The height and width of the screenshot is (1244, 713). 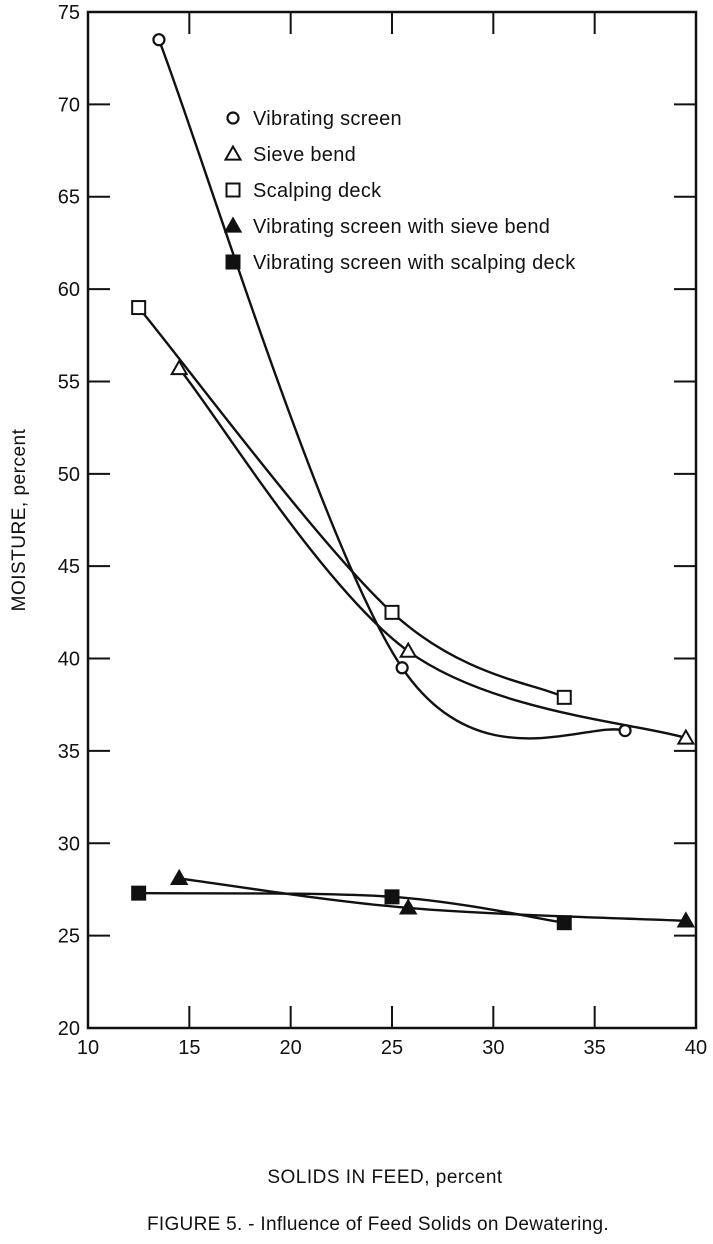 What do you see at coordinates (69, 105) in the screenshot?
I see `y-tick-label: 70` at bounding box center [69, 105].